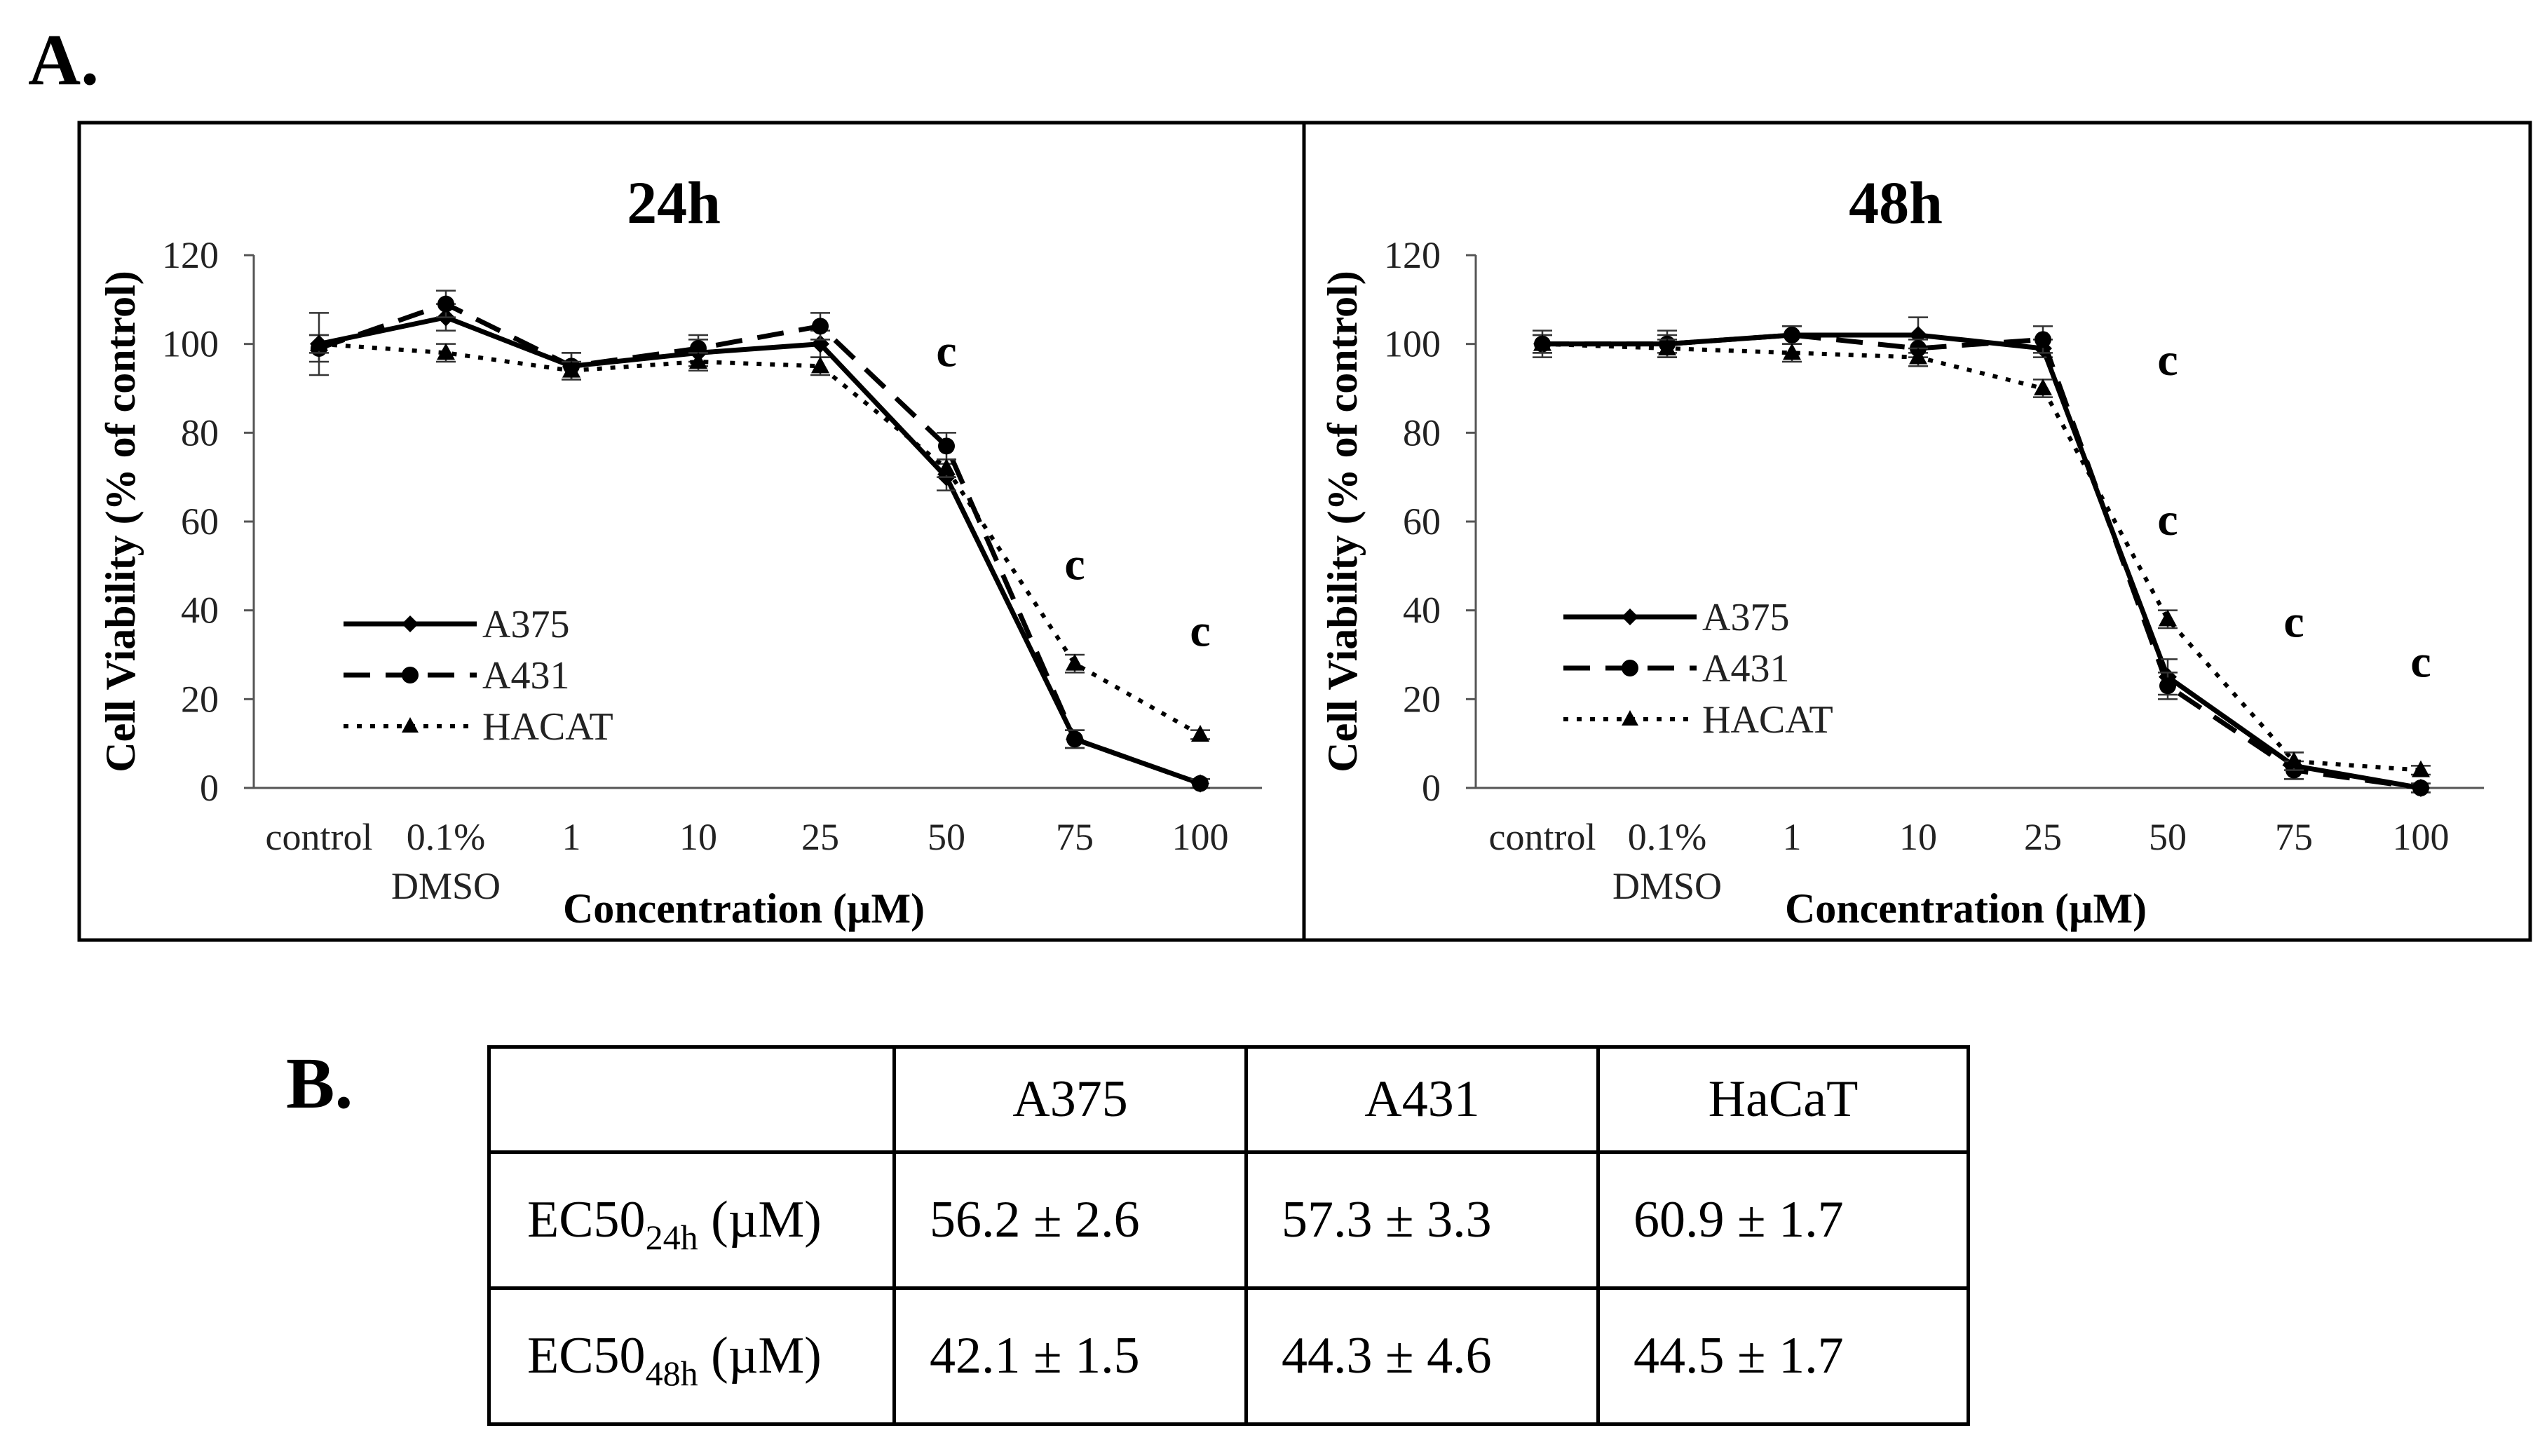 The width and height of the screenshot is (2547, 1456). I want to click on series-hacat, so click(759, 538).